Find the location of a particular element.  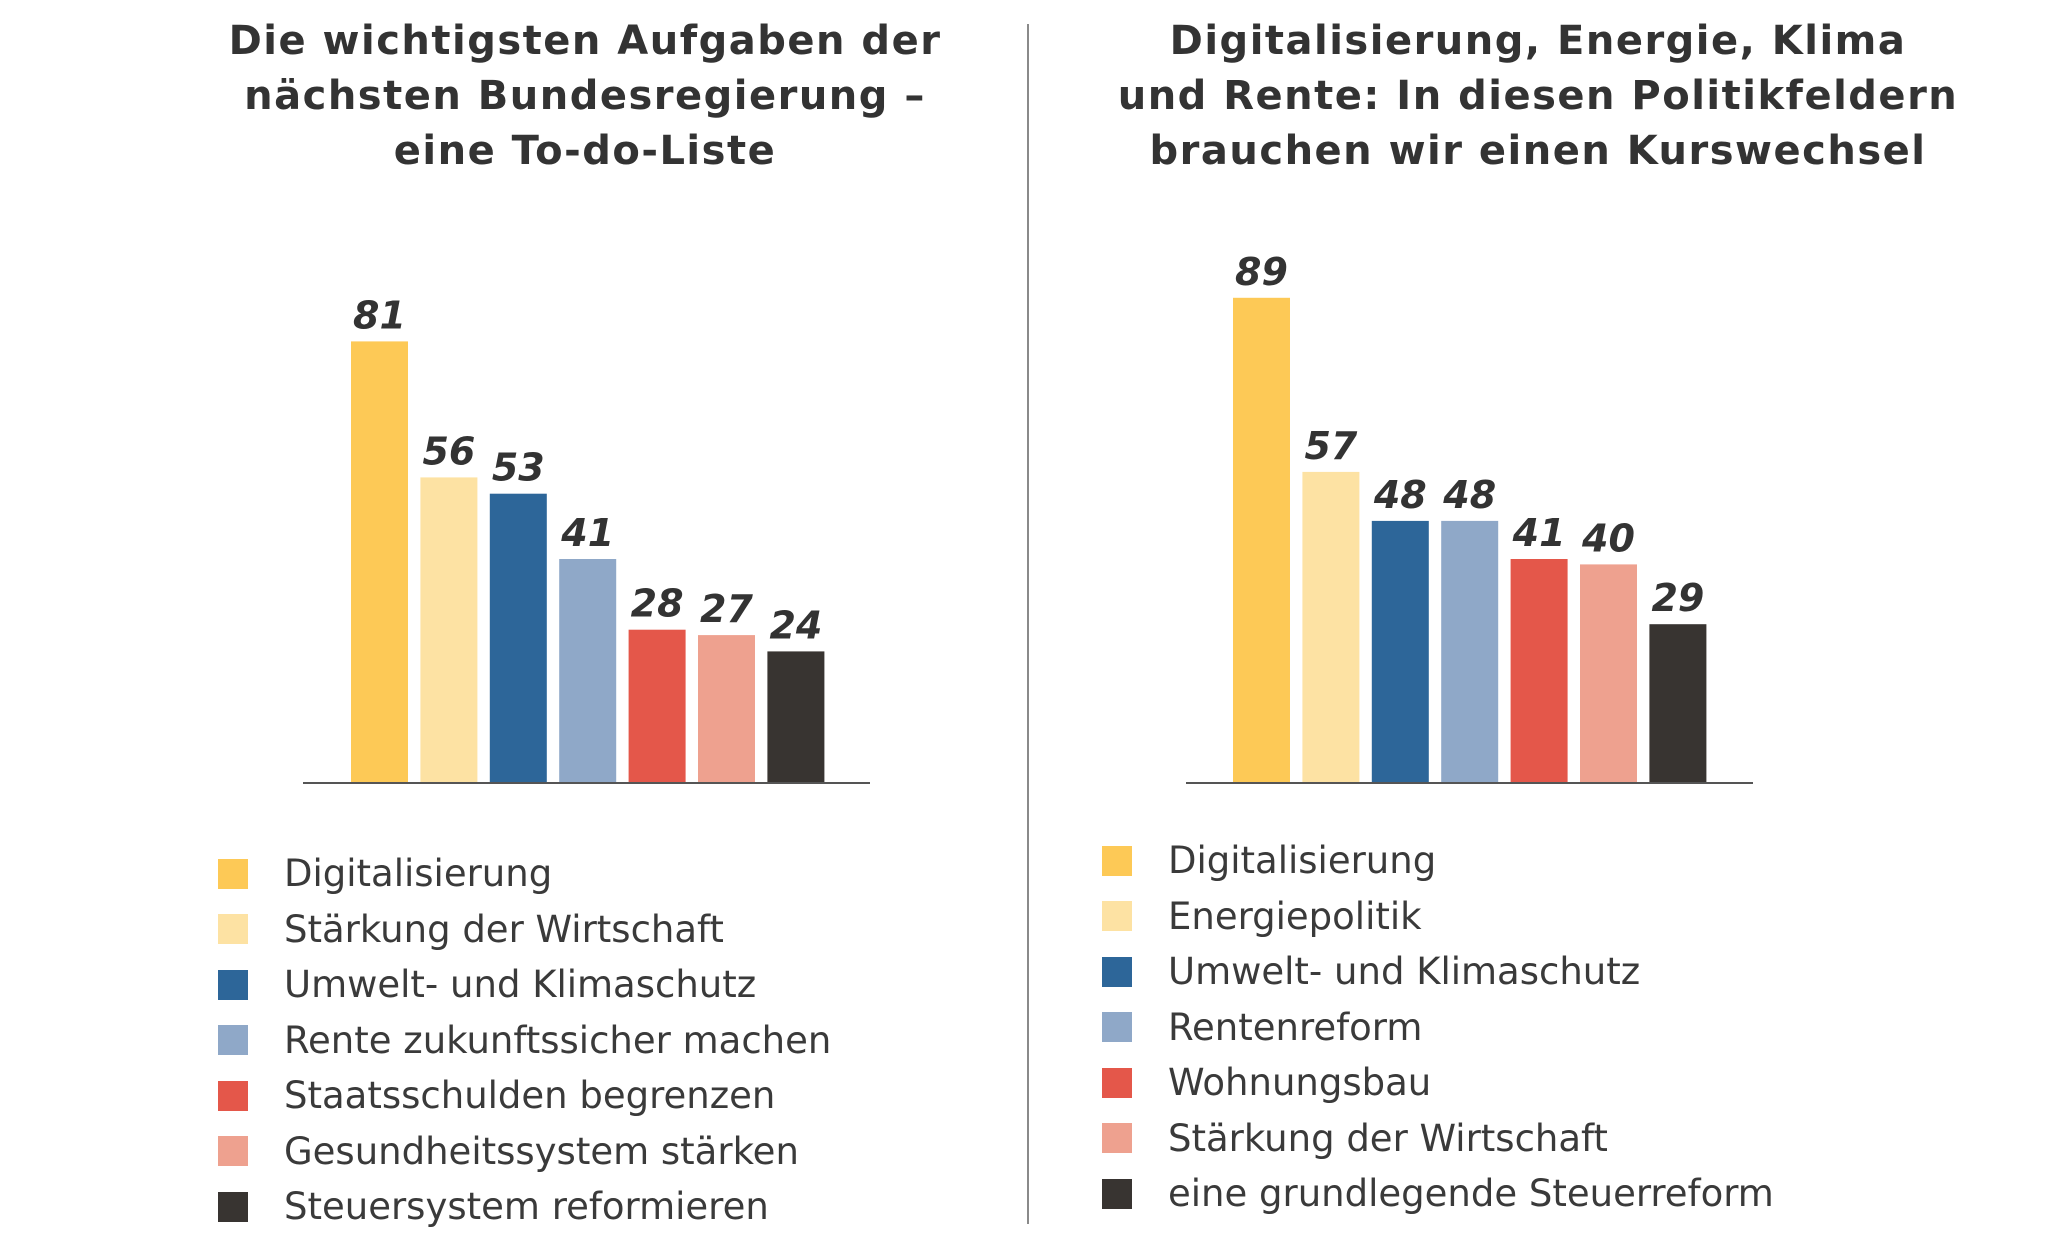

legend-item: Rentenreform is located at coordinates (1438, 1028).